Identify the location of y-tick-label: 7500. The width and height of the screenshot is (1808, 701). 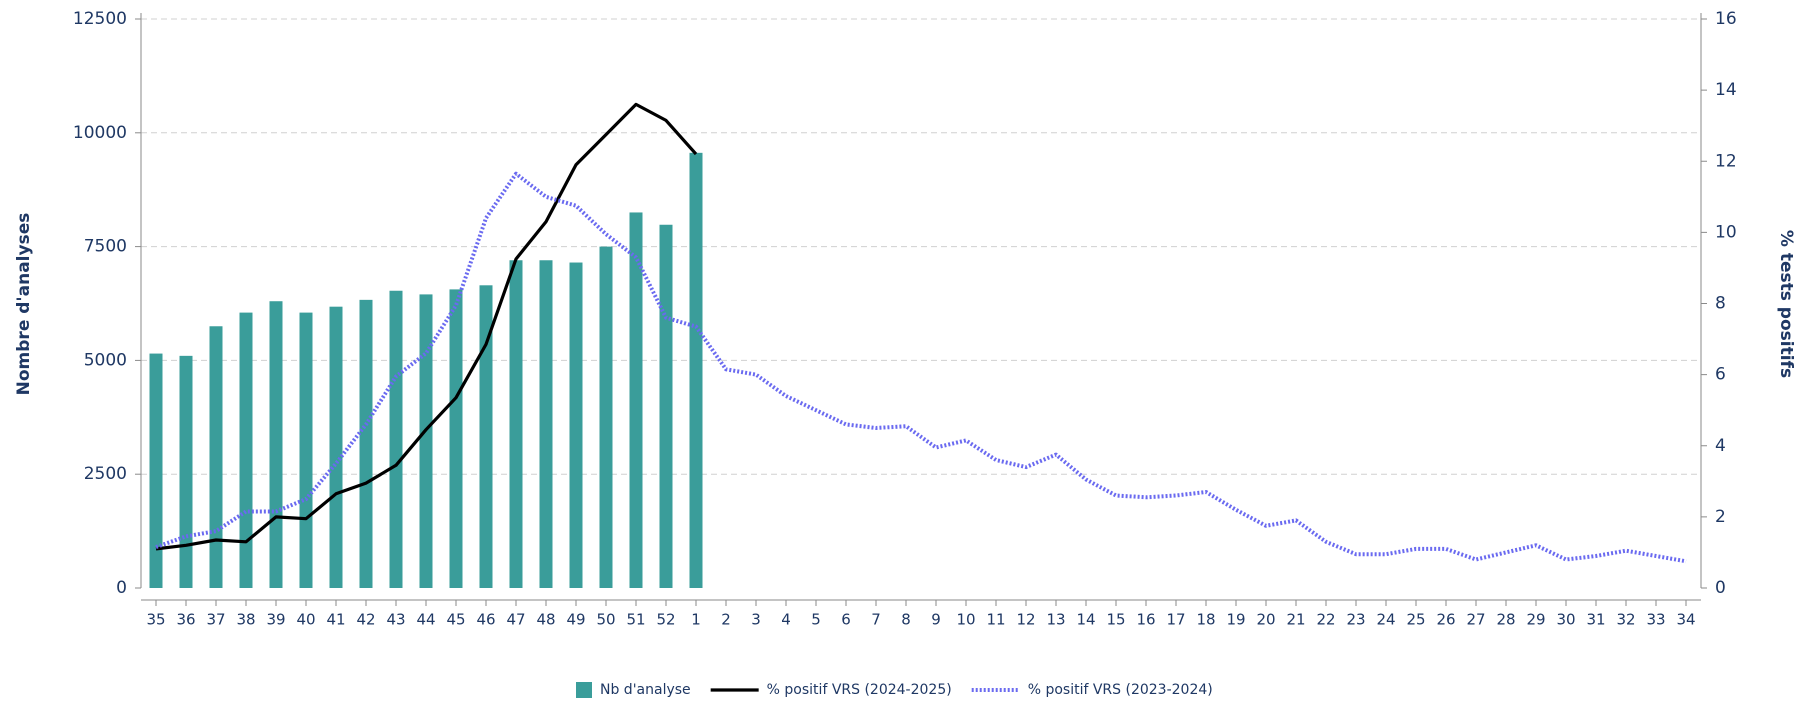
(105, 247).